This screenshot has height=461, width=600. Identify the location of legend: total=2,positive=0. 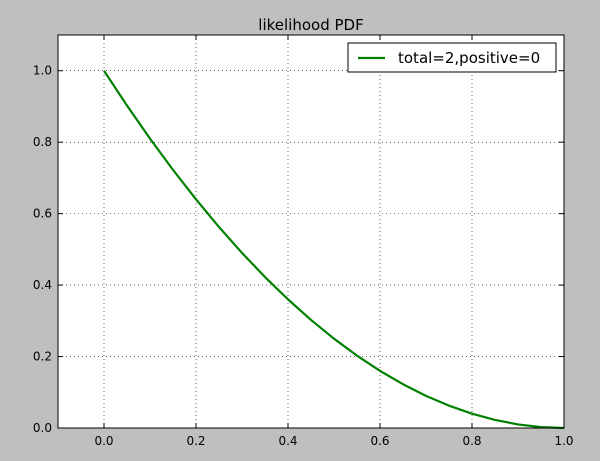
(452, 57).